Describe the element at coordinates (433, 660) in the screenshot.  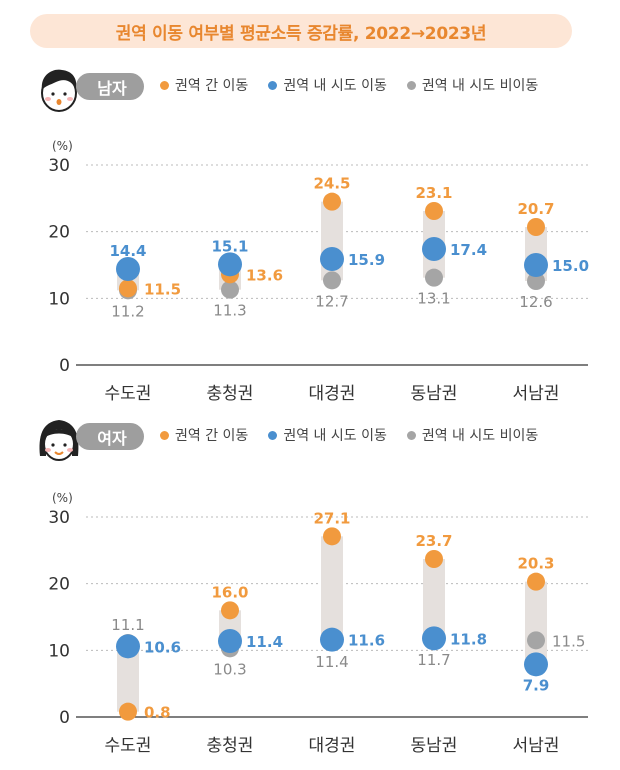
I see `data-label: 11.7` at that location.